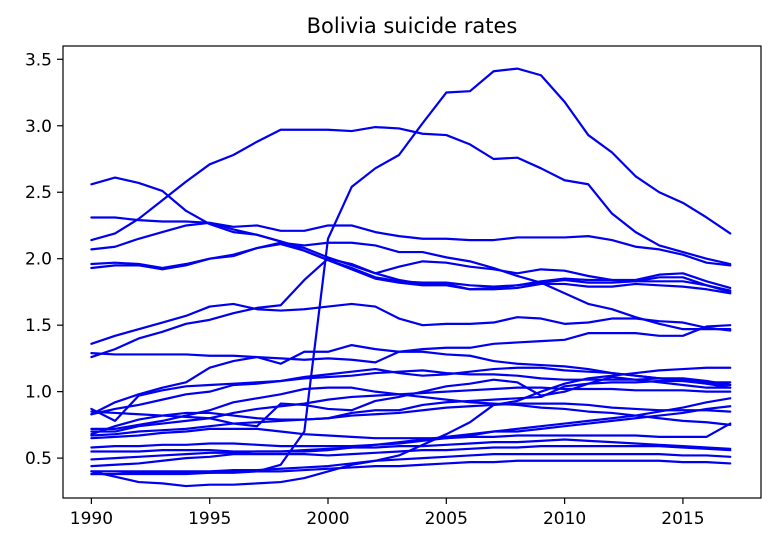 Image resolution: width=775 pixels, height=553 pixels. Describe the element at coordinates (38, 127) in the screenshot. I see `y-tick-label: 3.0` at that location.